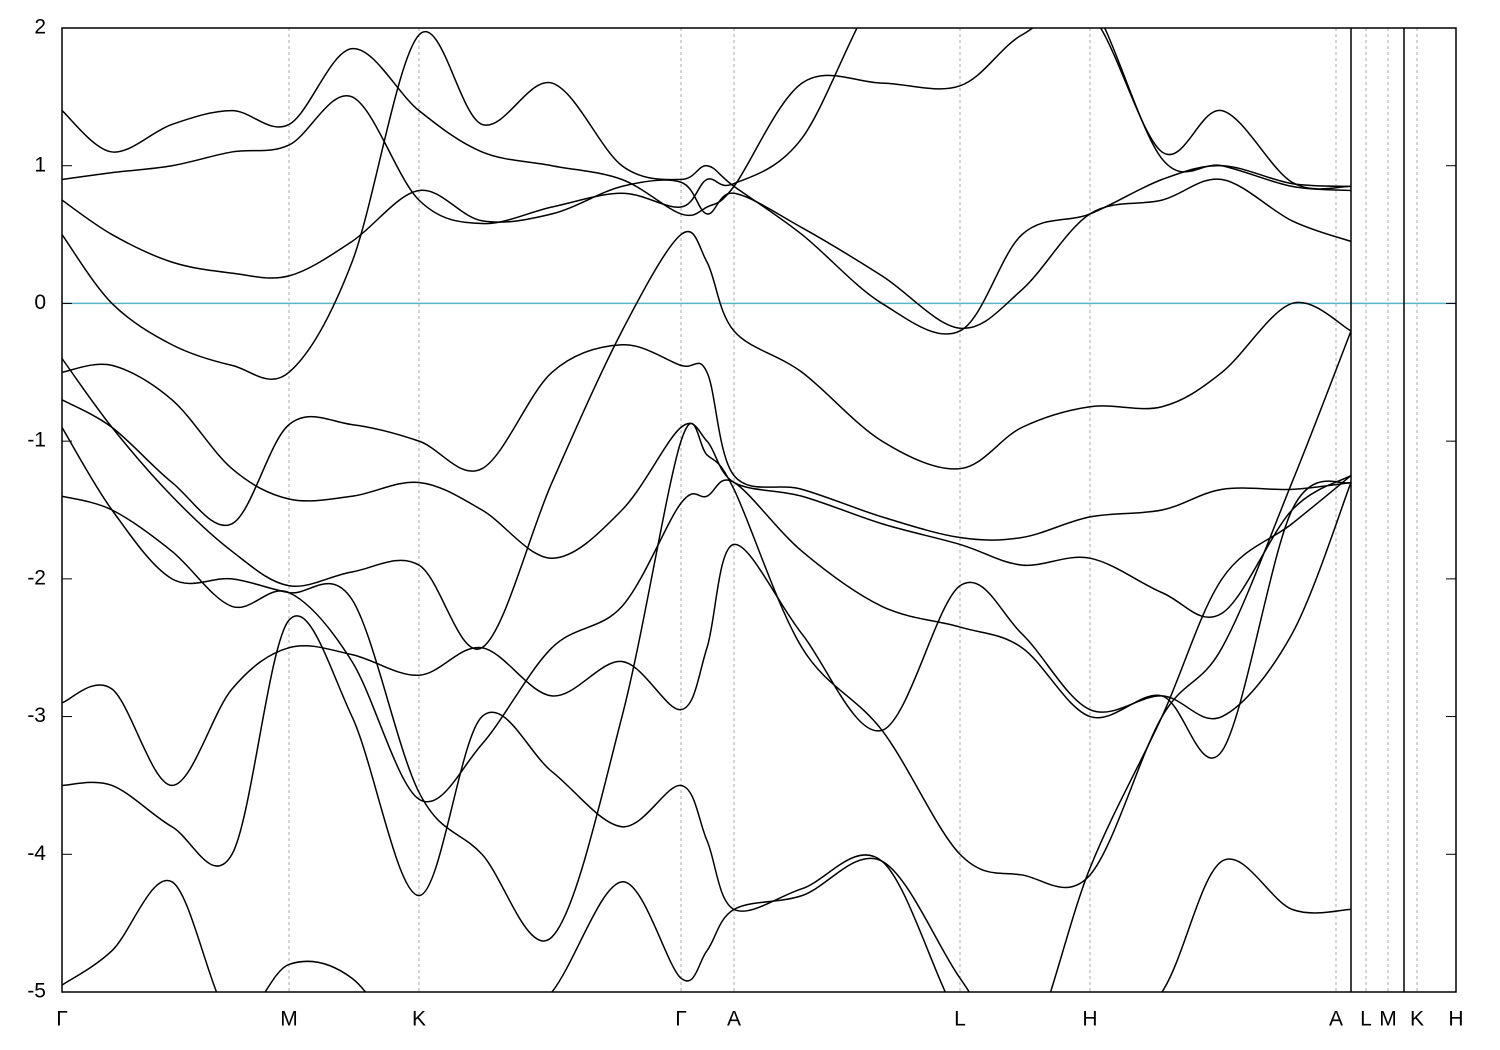 The height and width of the screenshot is (1050, 1500). I want to click on y-tick-label: 2, so click(40, 27).